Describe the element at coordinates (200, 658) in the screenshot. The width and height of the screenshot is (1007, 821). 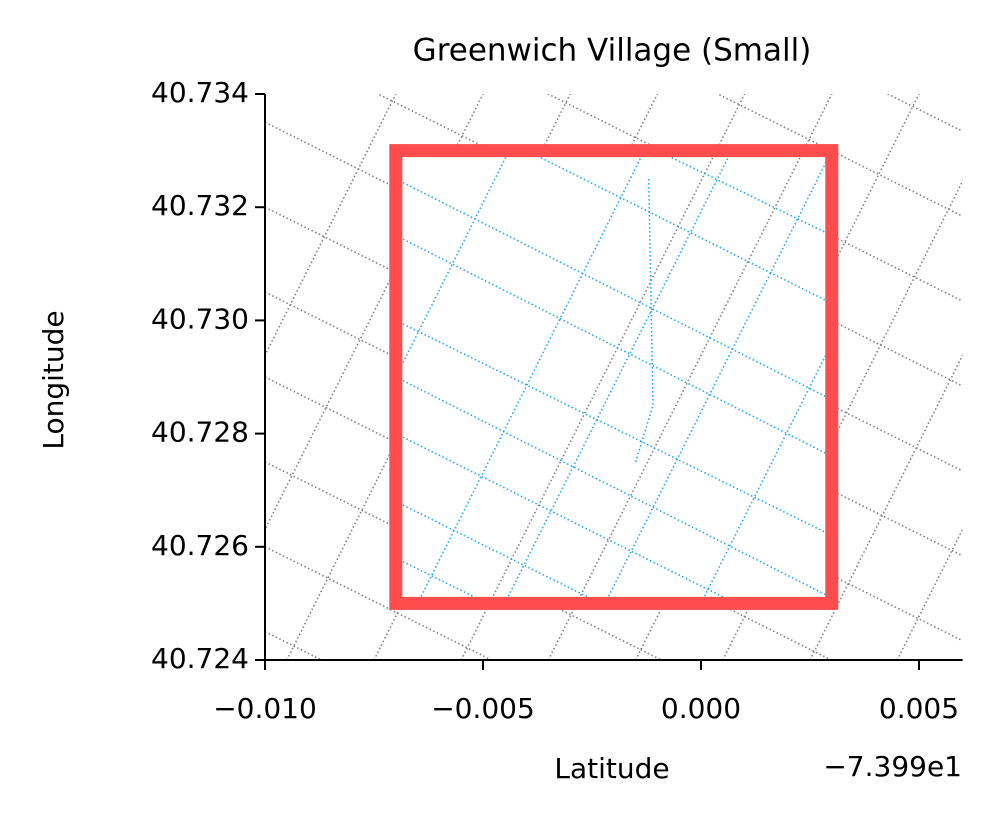
I see `y-tick-label: 40.724` at that location.